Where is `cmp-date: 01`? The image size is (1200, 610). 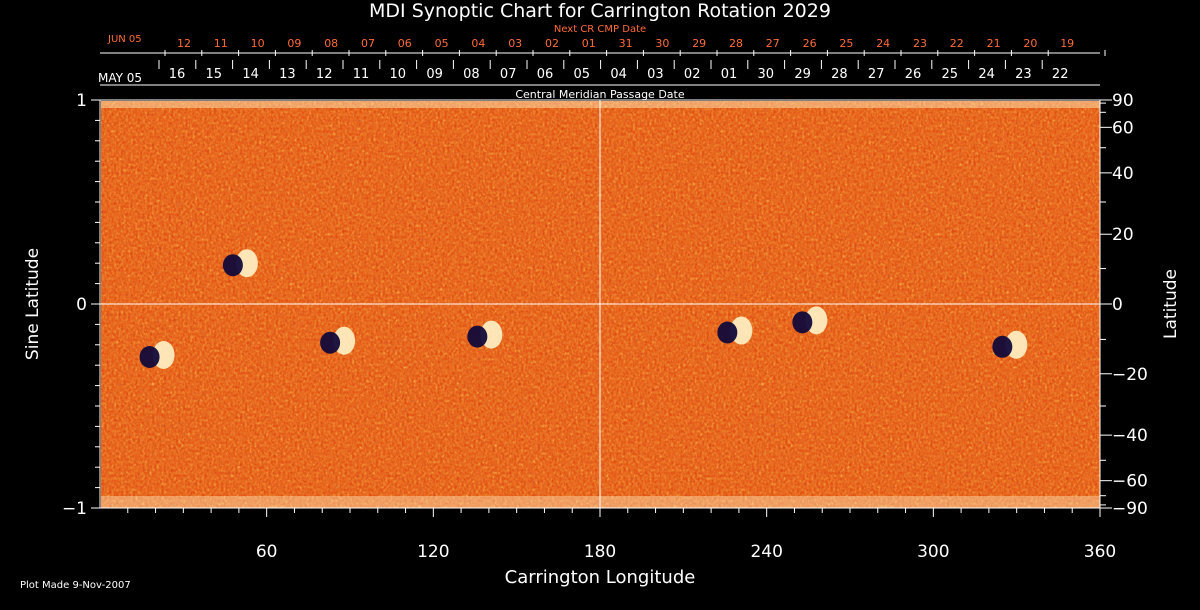
cmp-date: 01 is located at coordinates (729, 74).